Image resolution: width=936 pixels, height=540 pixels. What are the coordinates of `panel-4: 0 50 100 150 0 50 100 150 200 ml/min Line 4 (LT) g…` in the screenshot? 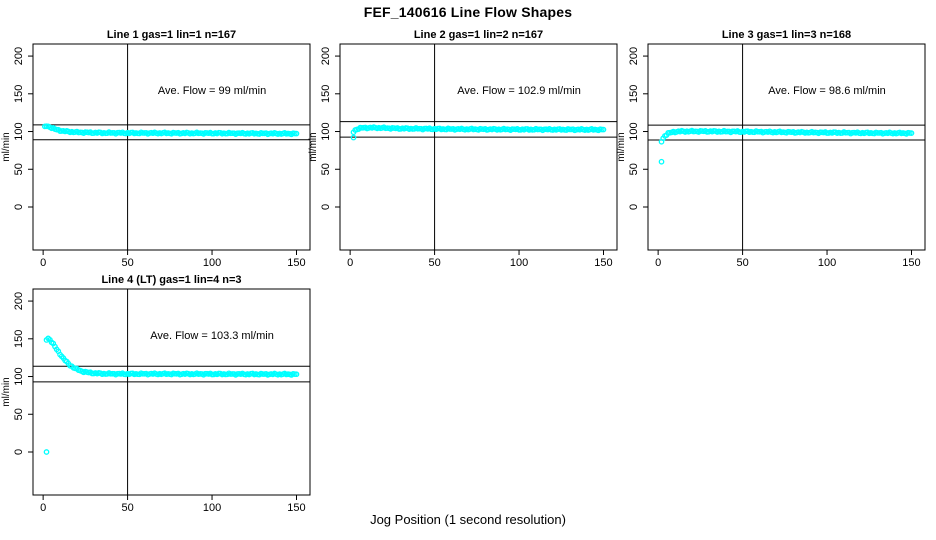 It's located at (156, 394).